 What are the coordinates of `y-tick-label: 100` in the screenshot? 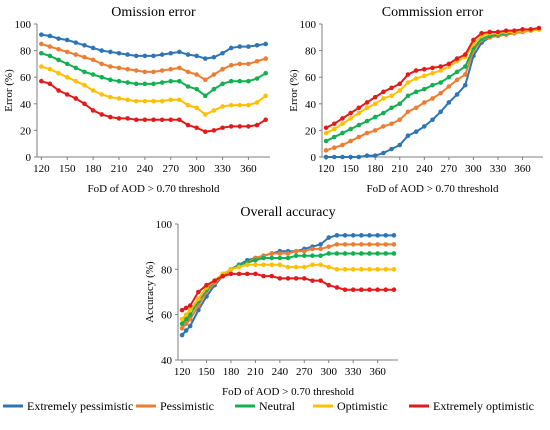 It's located at (308, 25).